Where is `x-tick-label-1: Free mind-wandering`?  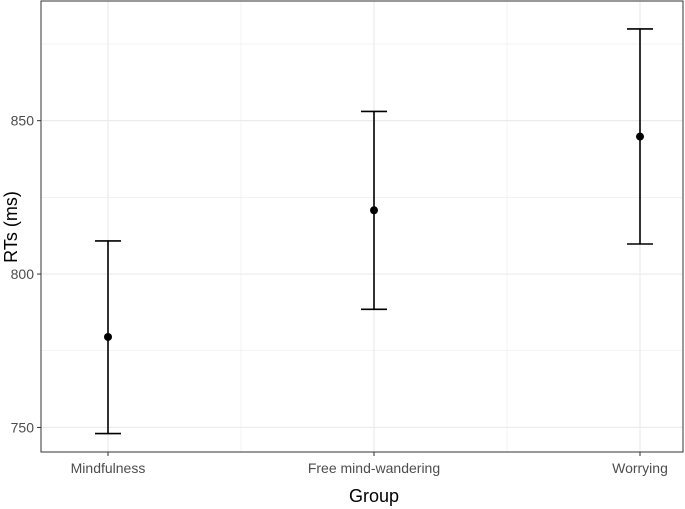 x-tick-label-1: Free mind-wandering is located at coordinates (374, 468).